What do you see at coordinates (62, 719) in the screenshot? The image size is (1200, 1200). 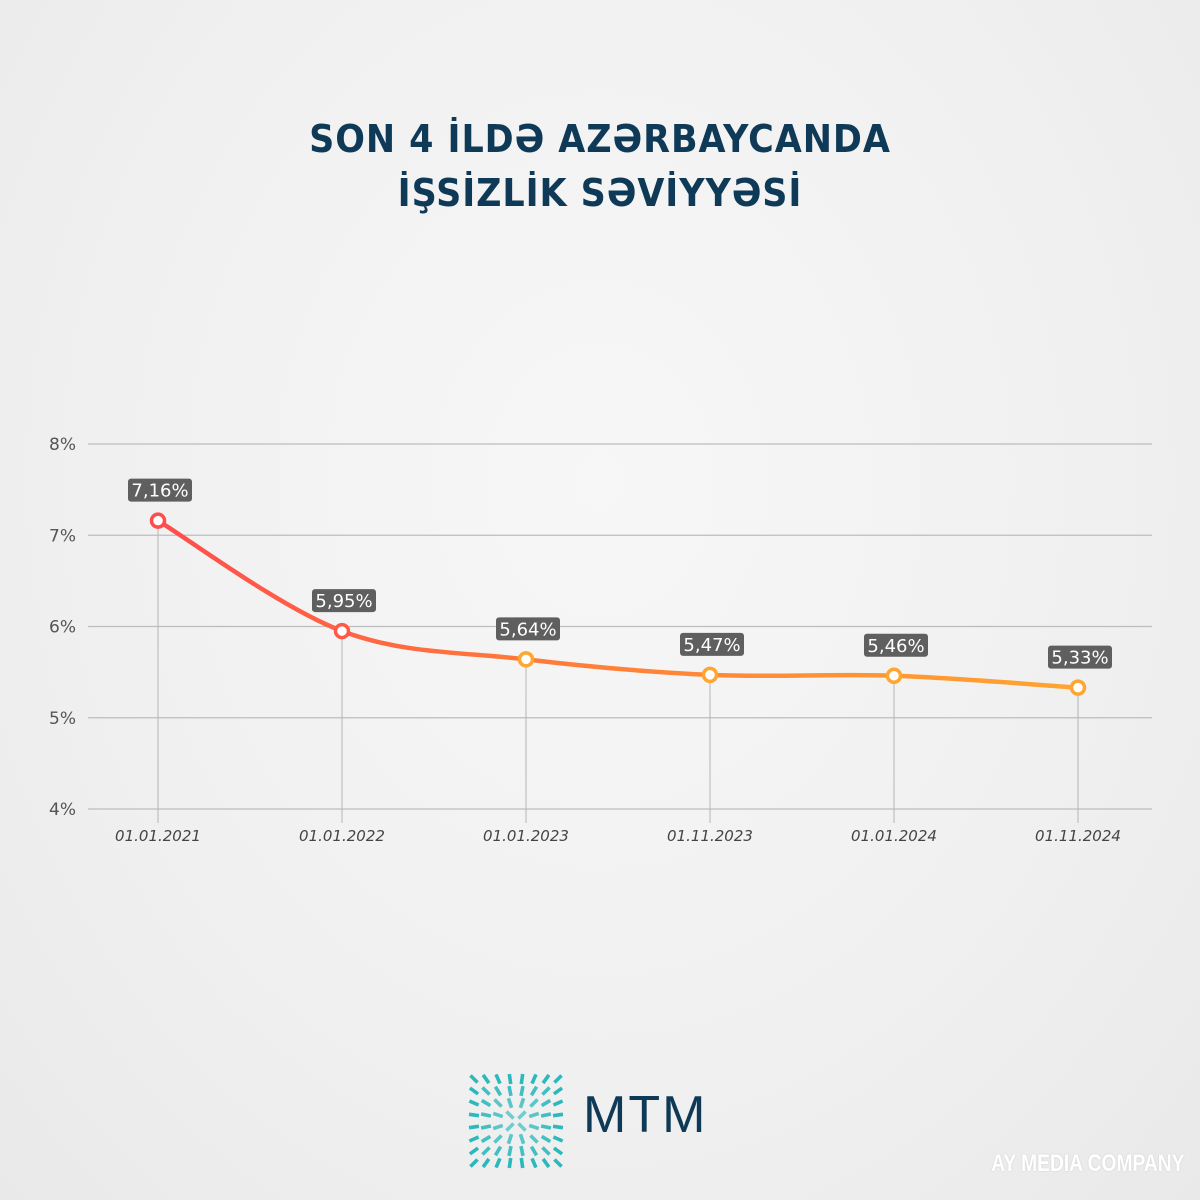 I see `y-tick-label: 5%` at bounding box center [62, 719].